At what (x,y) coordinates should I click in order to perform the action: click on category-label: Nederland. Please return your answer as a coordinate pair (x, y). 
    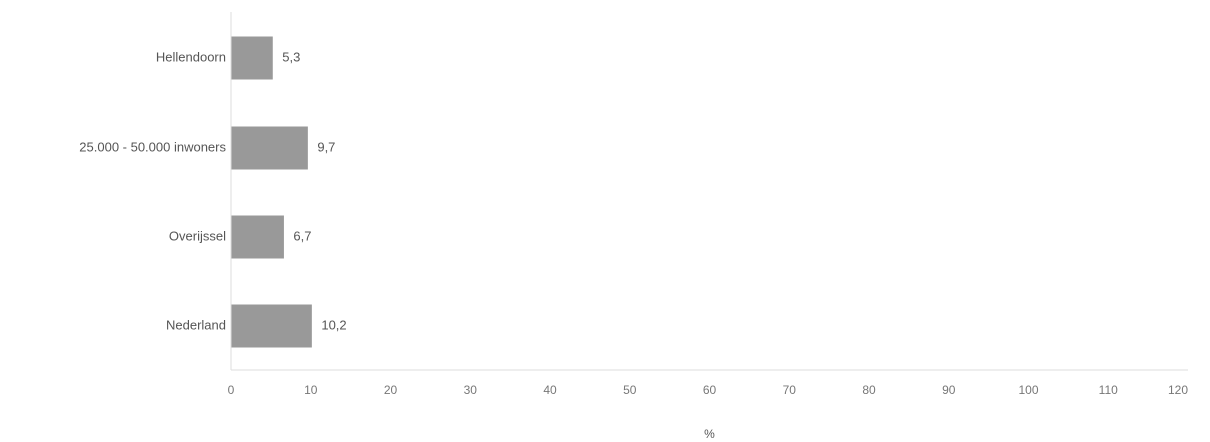
    Looking at the image, I should click on (196, 324).